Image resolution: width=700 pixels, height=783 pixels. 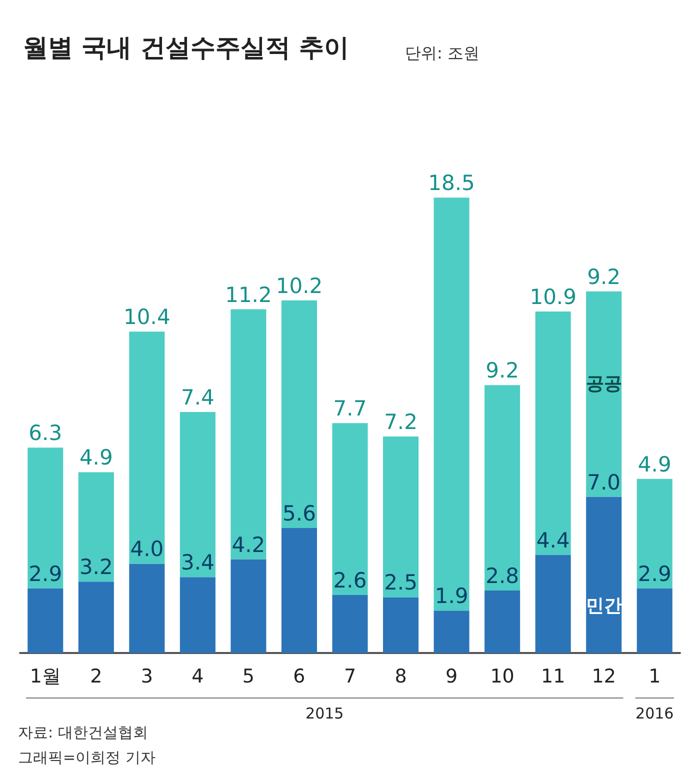 I want to click on data-label: 10.4, so click(x=147, y=317).